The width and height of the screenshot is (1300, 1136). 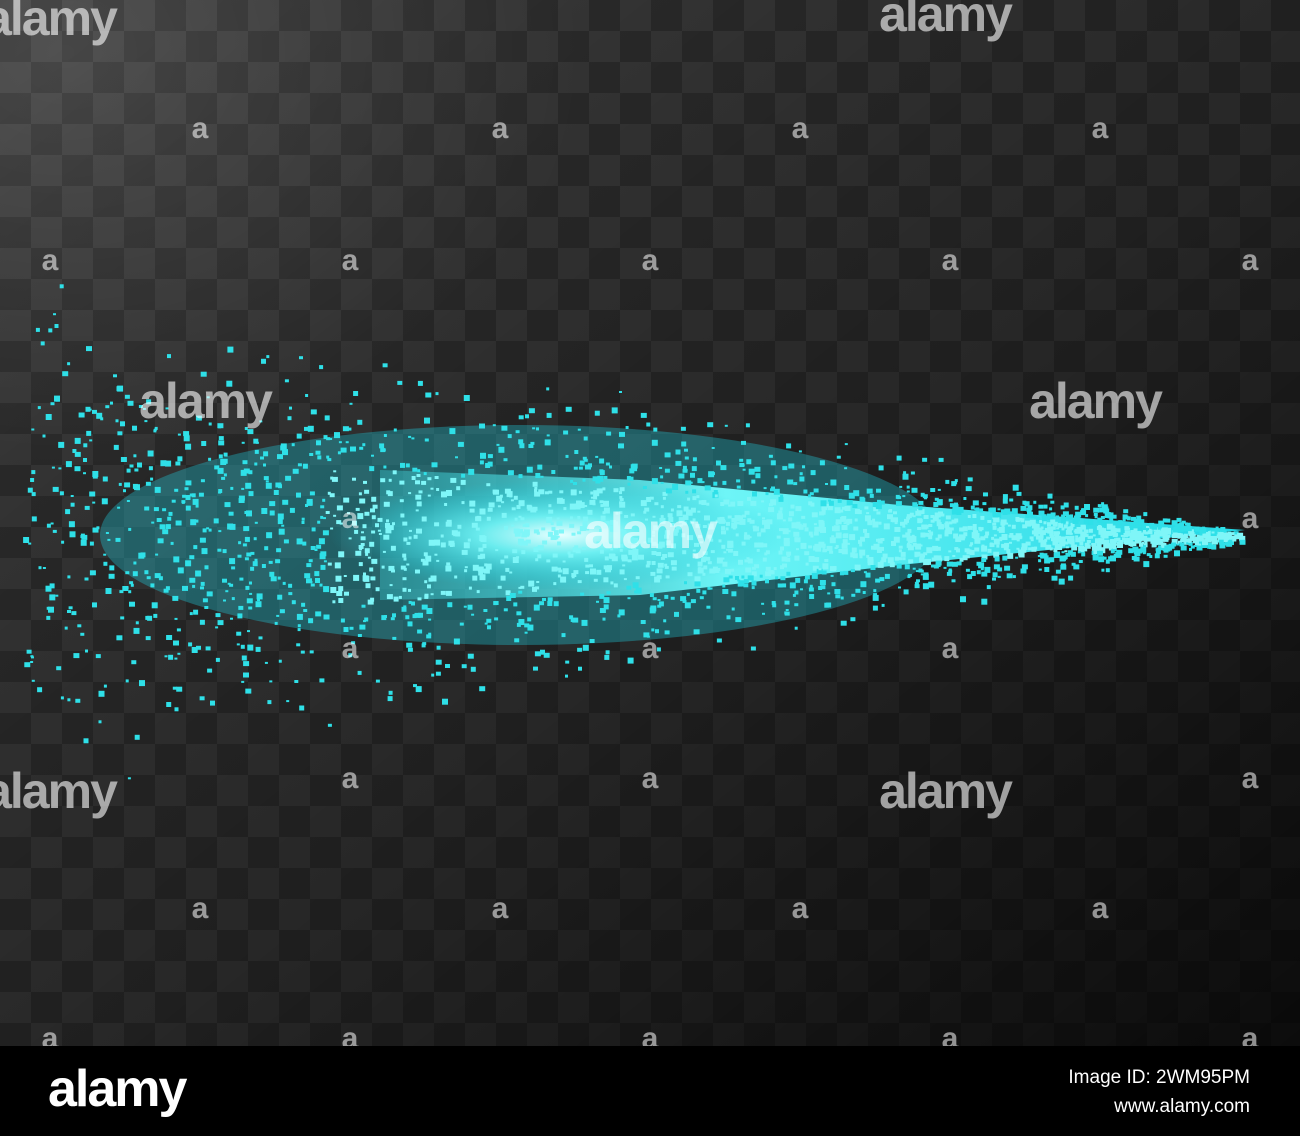 I want to click on website: www.alamy.com, so click(x=1181, y=1106).